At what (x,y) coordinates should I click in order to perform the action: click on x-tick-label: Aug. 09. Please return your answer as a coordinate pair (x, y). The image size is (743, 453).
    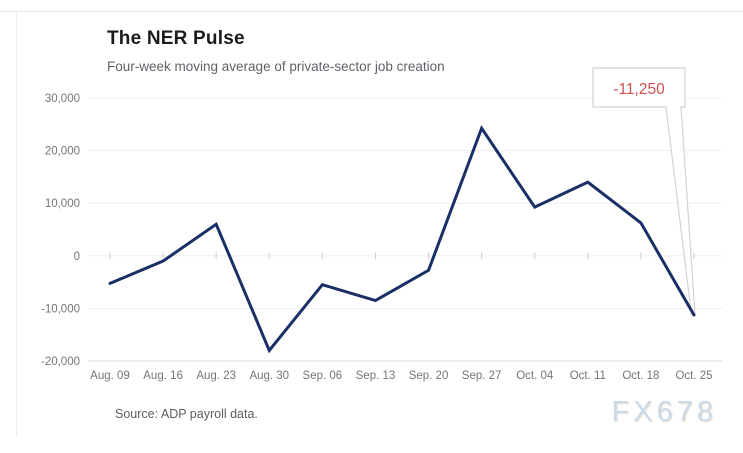
    Looking at the image, I should click on (110, 376).